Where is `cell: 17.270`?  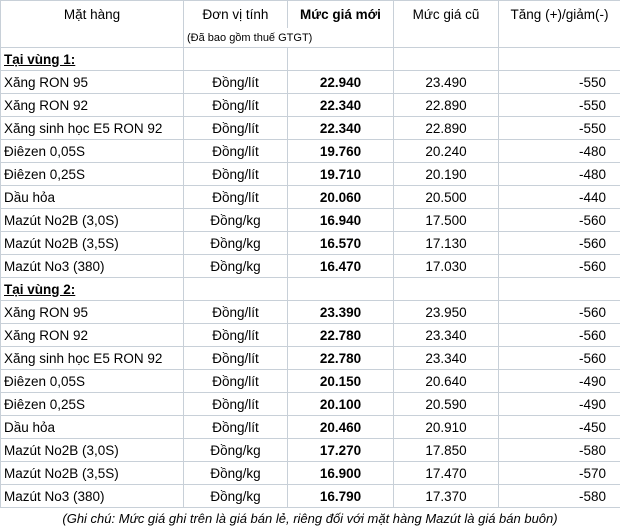
cell: 17.270 is located at coordinates (340, 450).